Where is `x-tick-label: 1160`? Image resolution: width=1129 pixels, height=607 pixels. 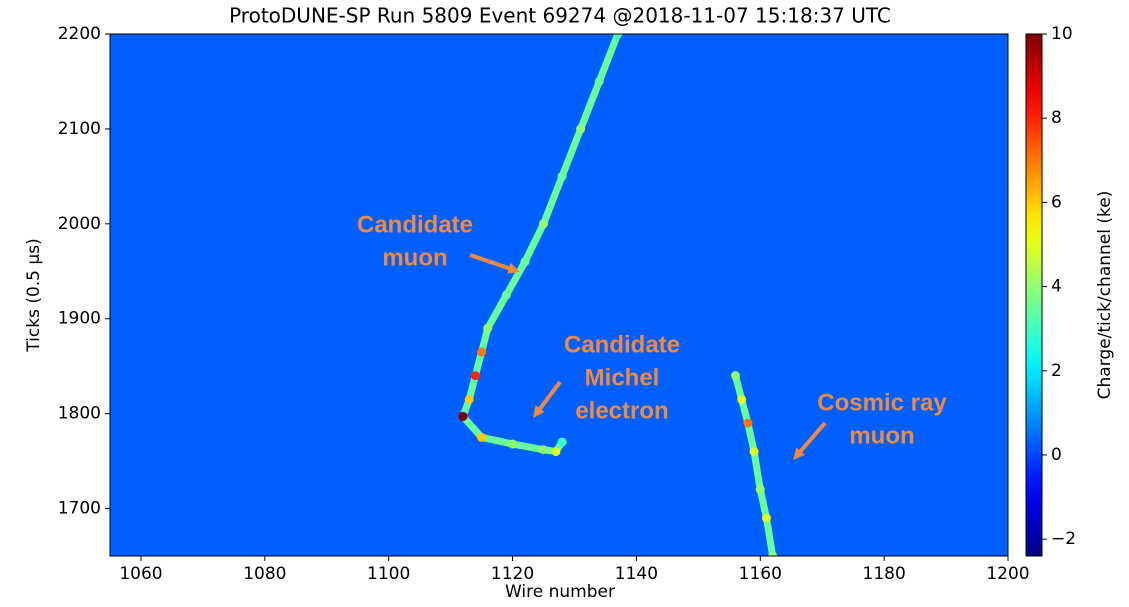
x-tick-label: 1160 is located at coordinates (760, 574).